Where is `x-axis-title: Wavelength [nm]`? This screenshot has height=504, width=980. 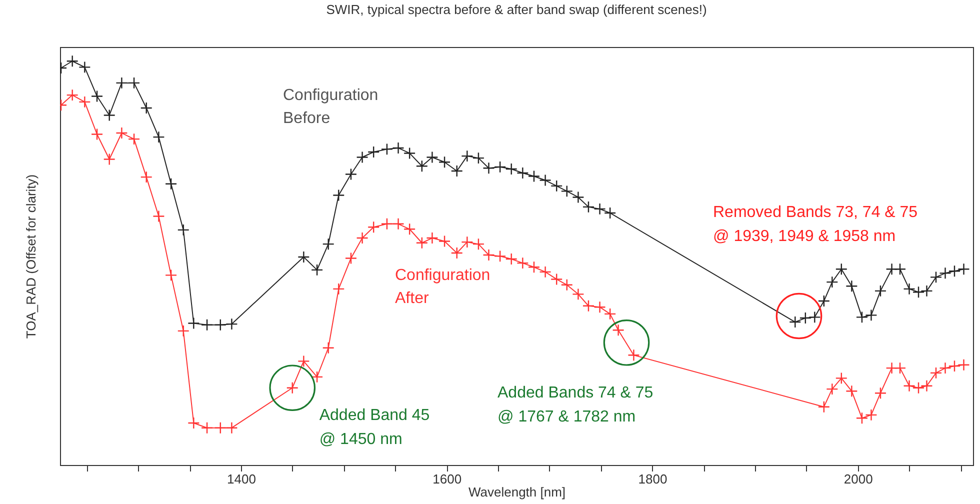 x-axis-title: Wavelength [nm] is located at coordinates (517, 492).